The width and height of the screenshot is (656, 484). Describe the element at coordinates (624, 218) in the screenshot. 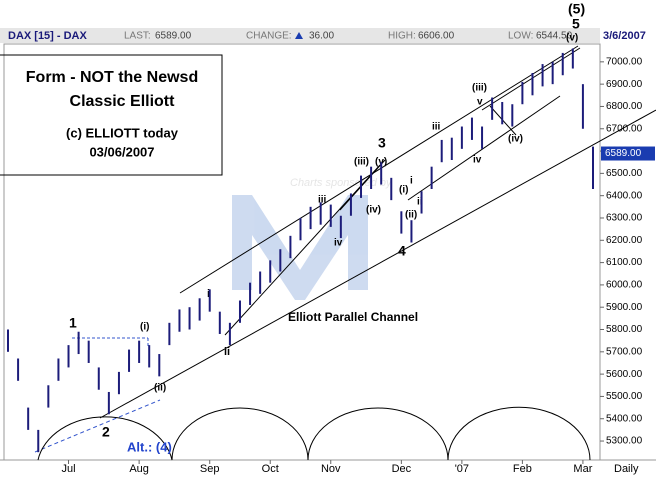

I see `y-tick-label: 6300.00` at that location.